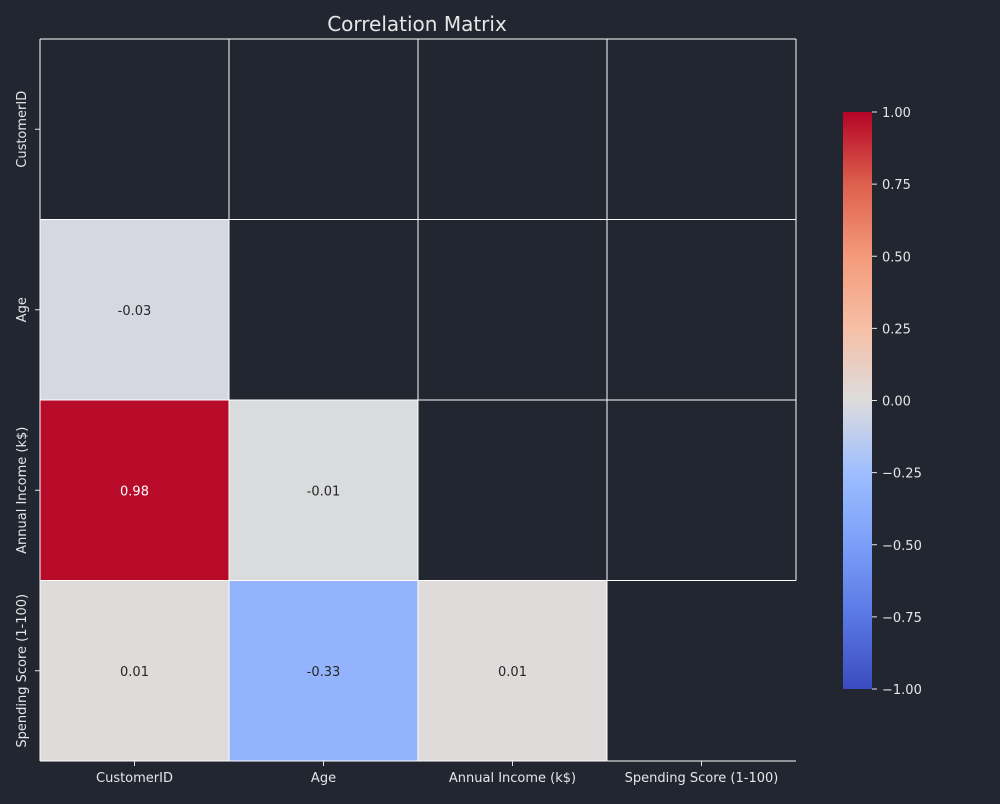 The width and height of the screenshot is (1000, 804). I want to click on colorbar-tick-label: 0.75, so click(896, 185).